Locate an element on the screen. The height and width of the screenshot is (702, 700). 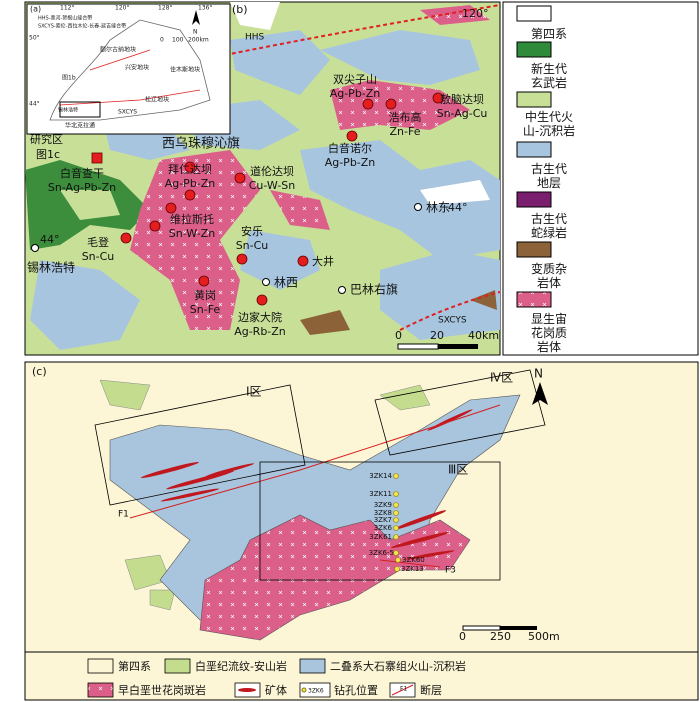
panel-label: (c) is located at coordinates (39, 371).